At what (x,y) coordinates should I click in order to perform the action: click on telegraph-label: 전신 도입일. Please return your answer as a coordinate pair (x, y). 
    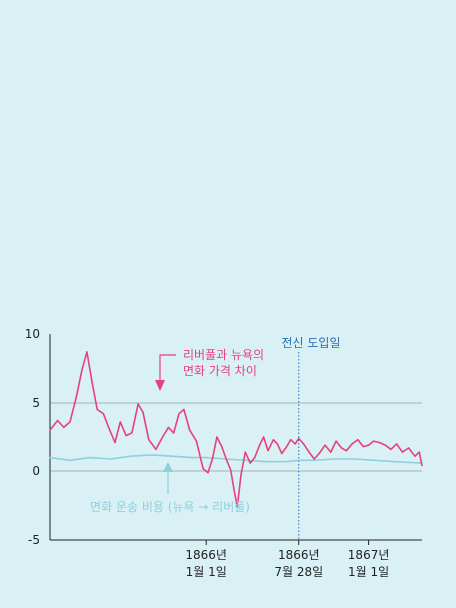
    Looking at the image, I should click on (310, 343).